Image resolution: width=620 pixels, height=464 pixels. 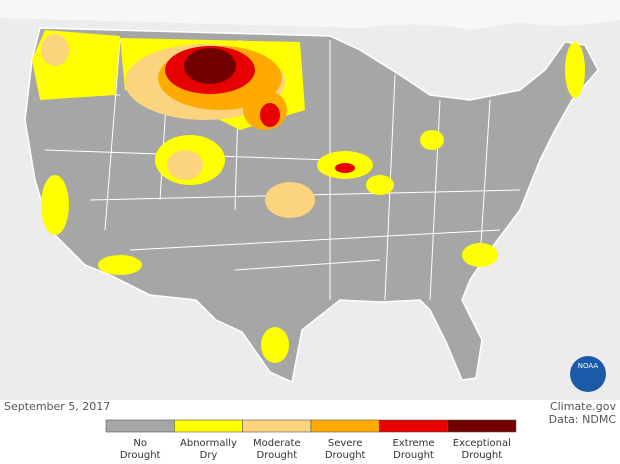 What do you see at coordinates (140, 443) in the screenshot?
I see `legend-label: No` at bounding box center [140, 443].